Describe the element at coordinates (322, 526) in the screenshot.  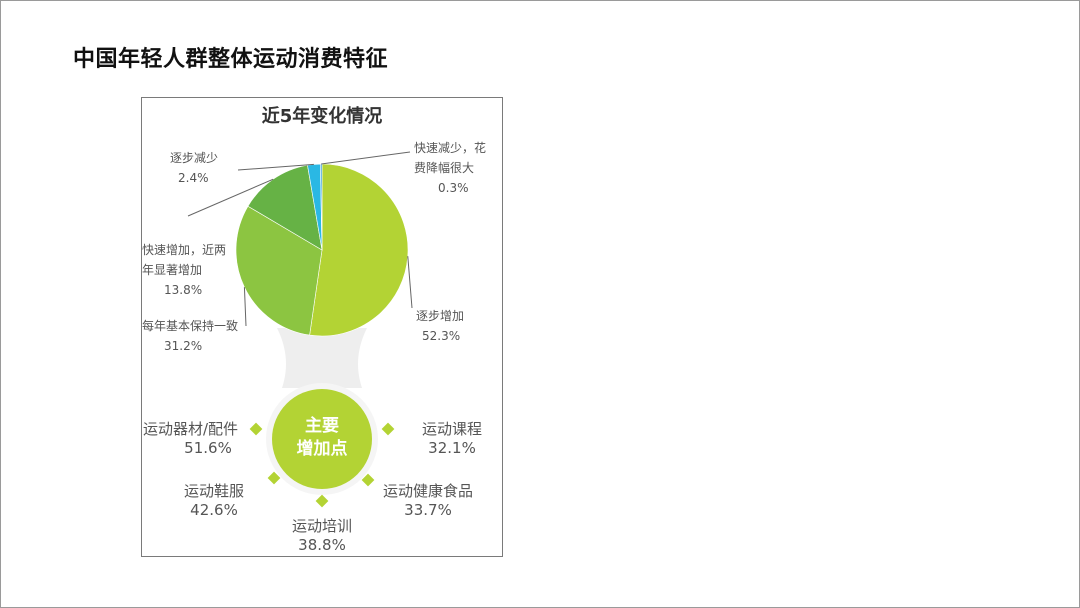
I see `item-label: 运动培训` at that location.